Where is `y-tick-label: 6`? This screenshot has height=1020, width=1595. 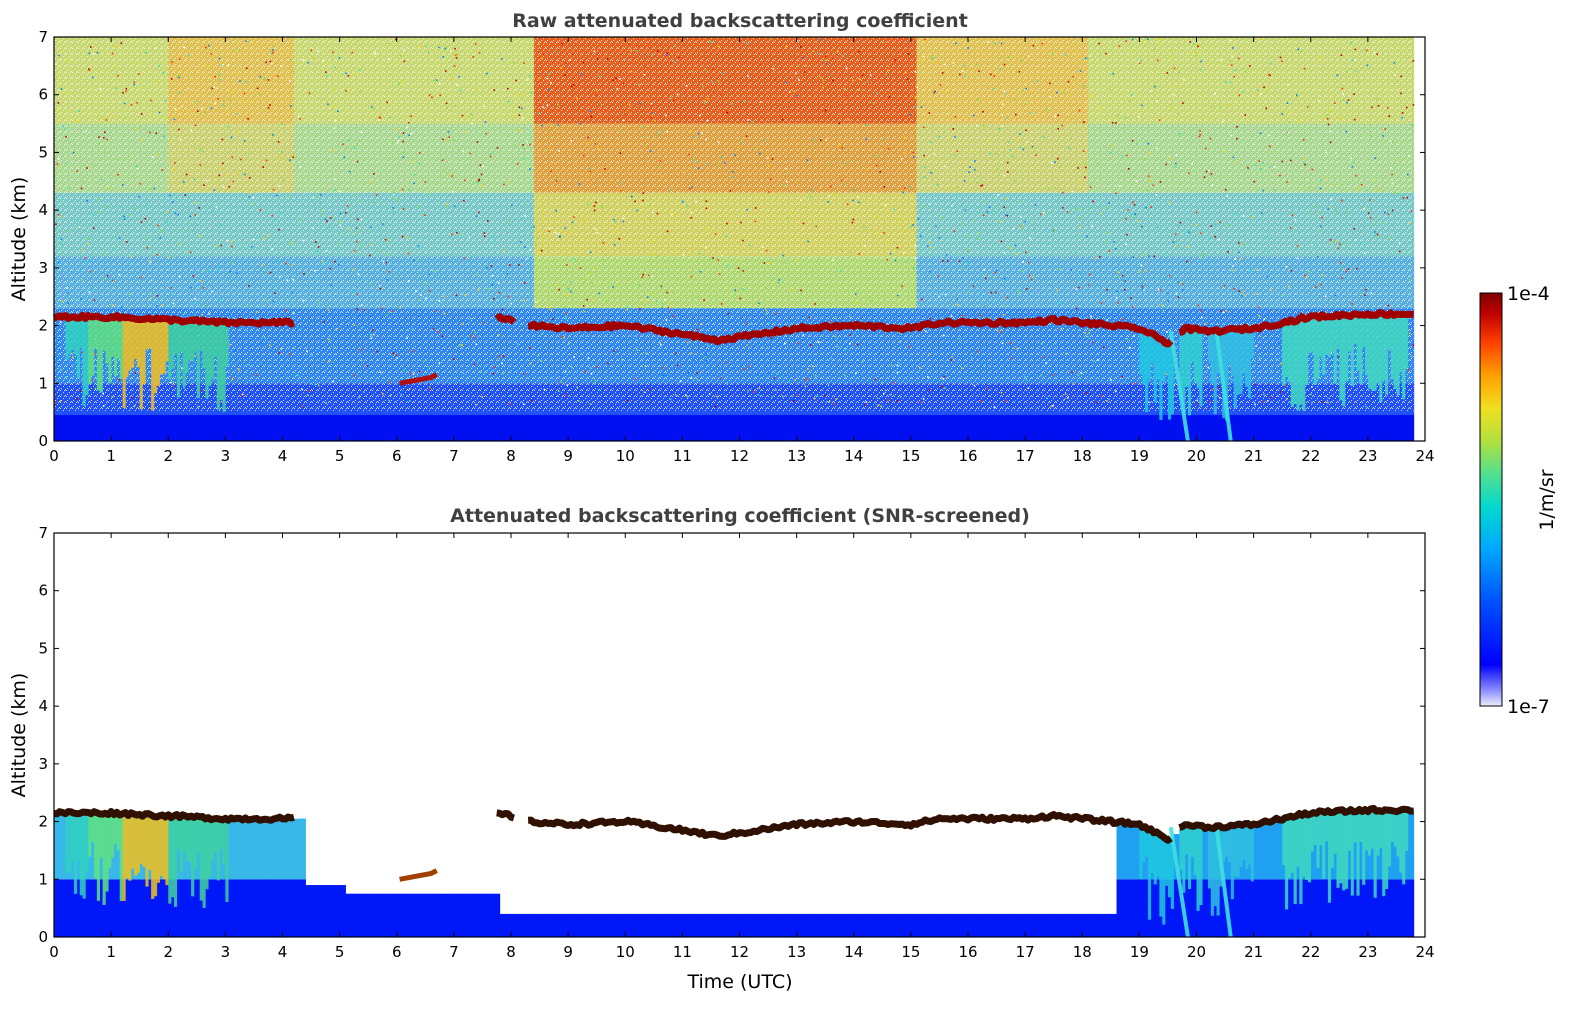
y-tick-label: 6 is located at coordinates (43, 95).